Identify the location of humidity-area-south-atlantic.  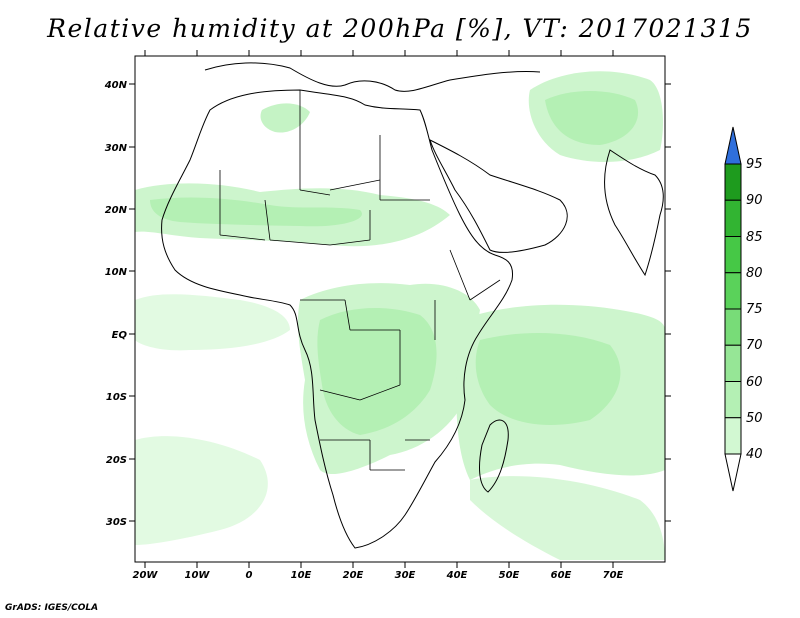
(201, 490).